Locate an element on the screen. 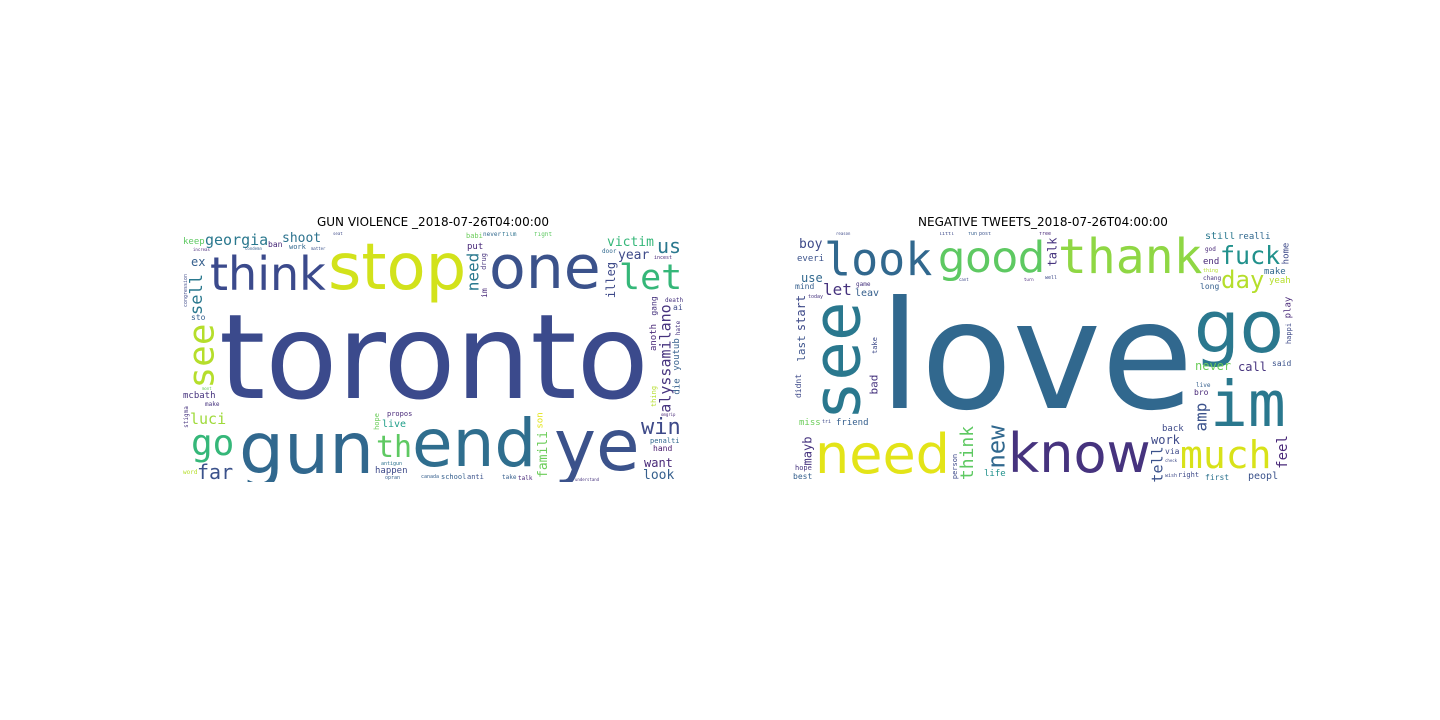  word-right: right is located at coordinates (1189, 475).